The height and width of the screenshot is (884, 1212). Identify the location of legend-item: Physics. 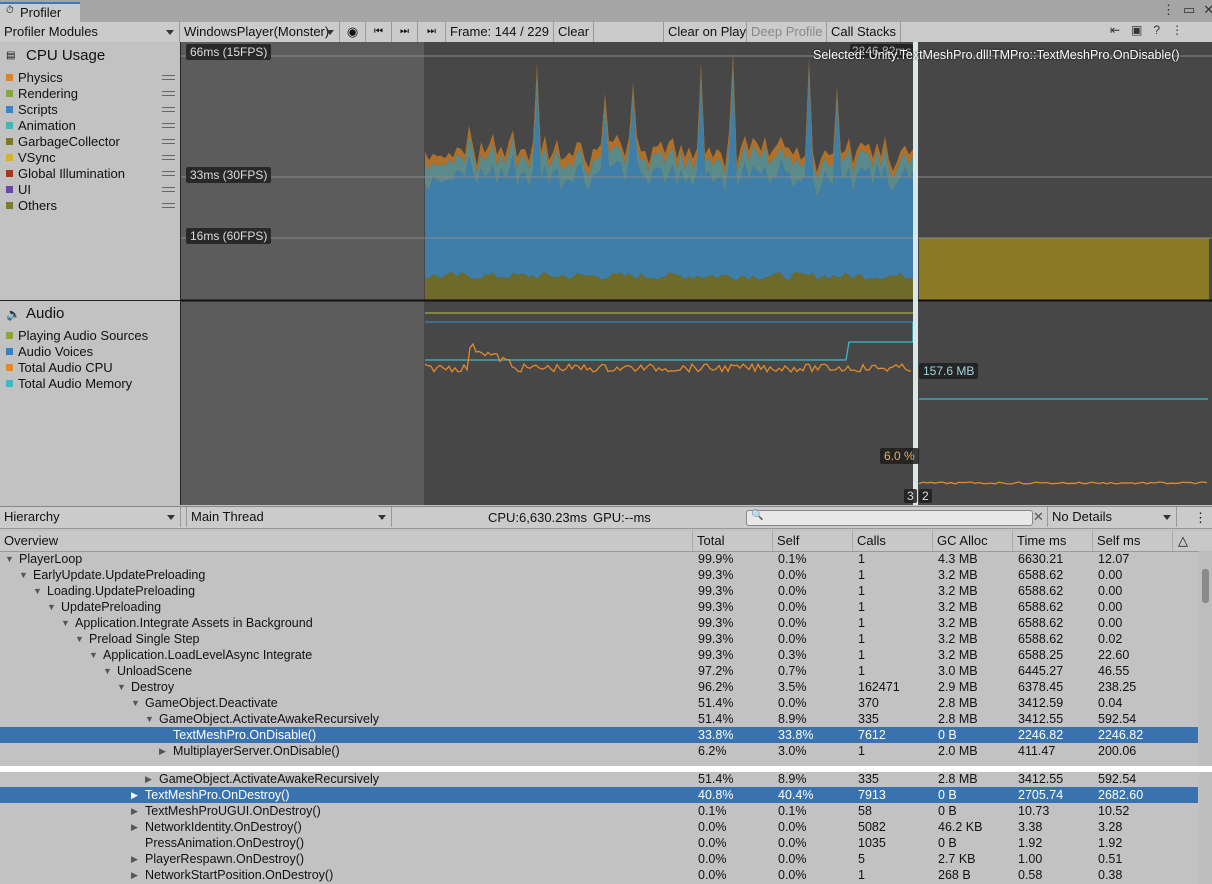
(40, 77).